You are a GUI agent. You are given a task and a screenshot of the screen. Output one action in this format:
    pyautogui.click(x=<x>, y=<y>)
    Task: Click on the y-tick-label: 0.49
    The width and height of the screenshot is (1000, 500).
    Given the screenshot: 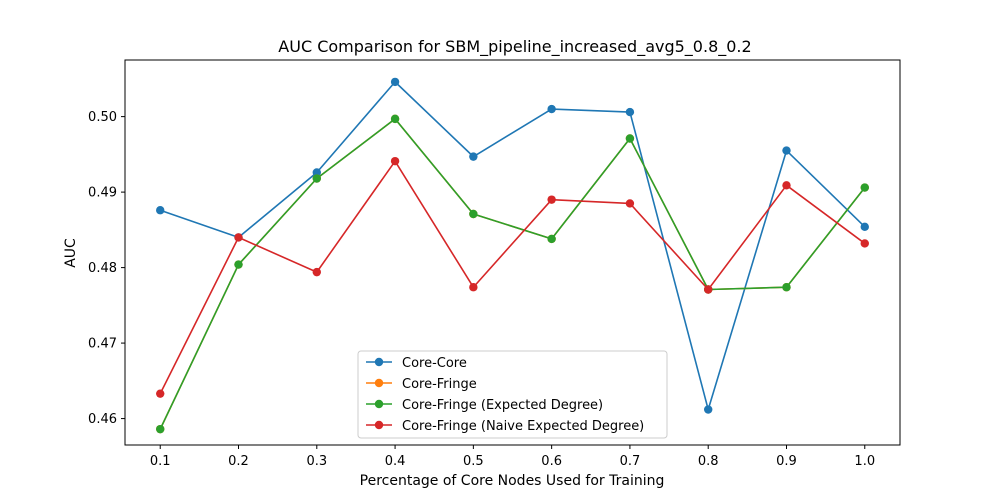 What is the action you would take?
    pyautogui.click(x=102, y=193)
    